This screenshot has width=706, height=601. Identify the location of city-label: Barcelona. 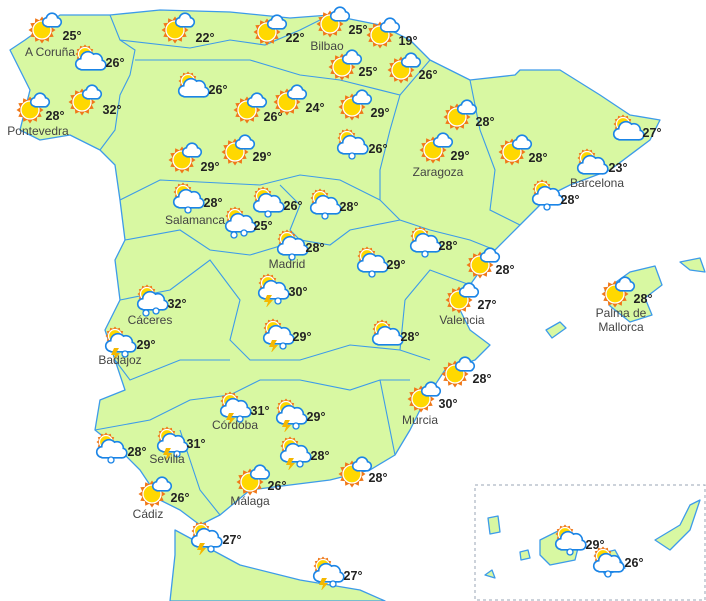
(597, 183).